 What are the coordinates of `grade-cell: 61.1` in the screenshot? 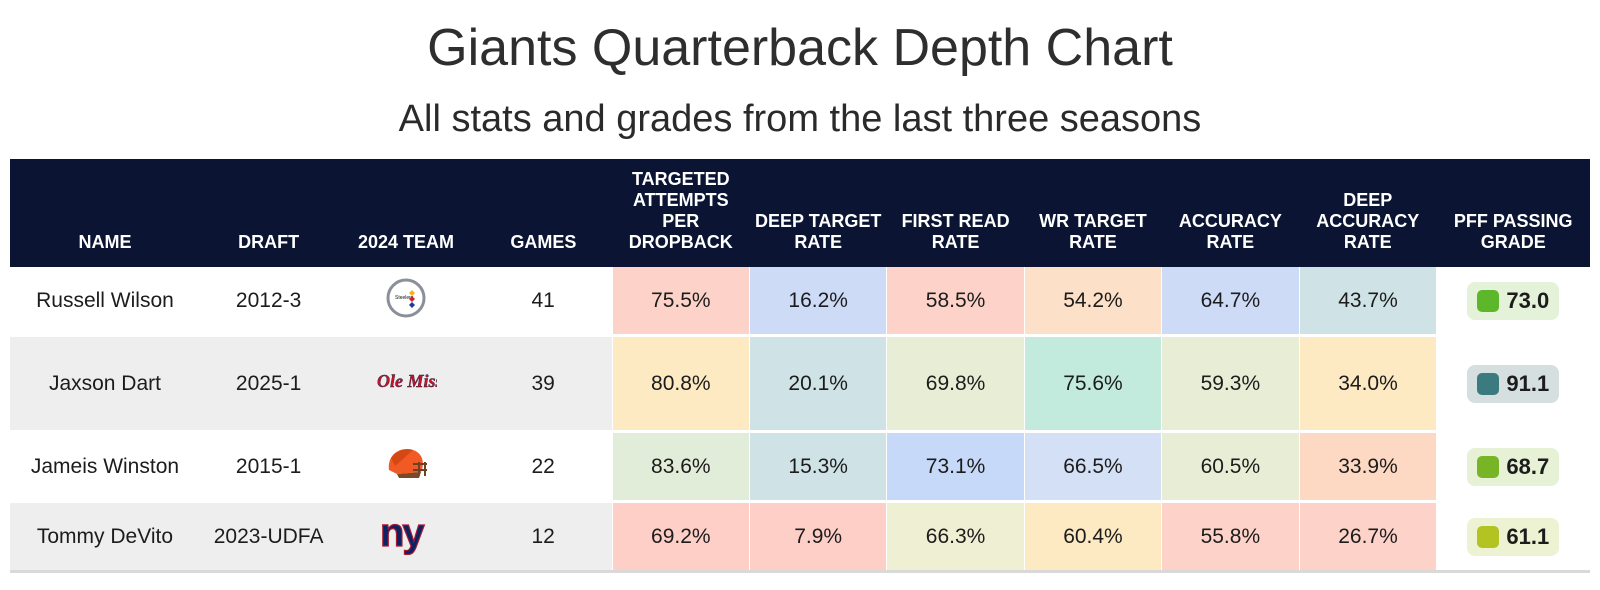 It's located at (1513, 537).